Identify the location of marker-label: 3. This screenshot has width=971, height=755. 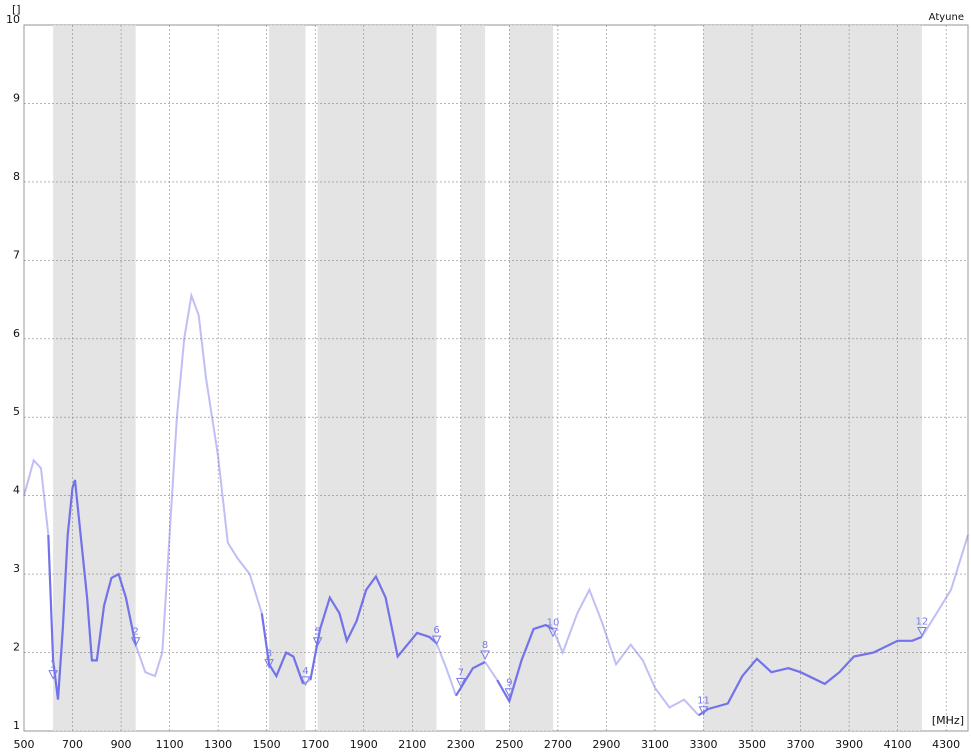
(269, 654).